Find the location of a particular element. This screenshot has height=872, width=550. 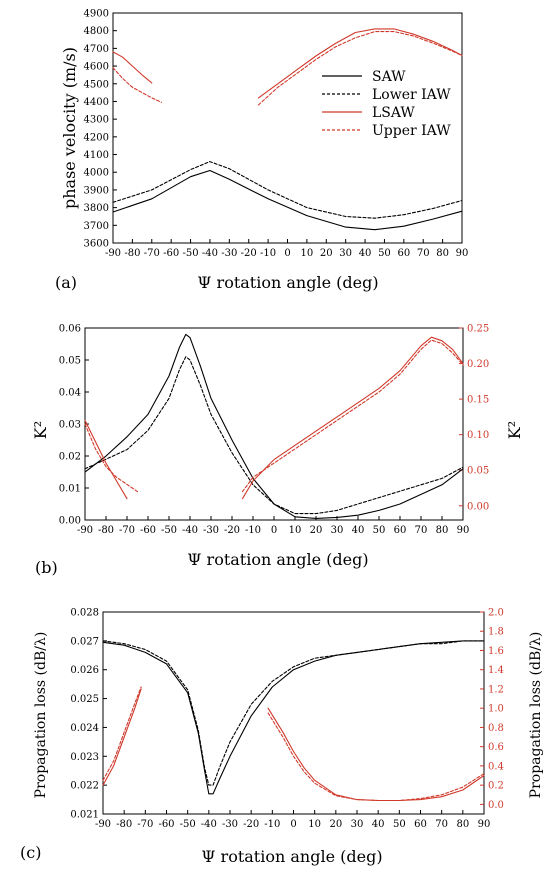

y-tick-label: 0.025 is located at coordinates (84, 699).